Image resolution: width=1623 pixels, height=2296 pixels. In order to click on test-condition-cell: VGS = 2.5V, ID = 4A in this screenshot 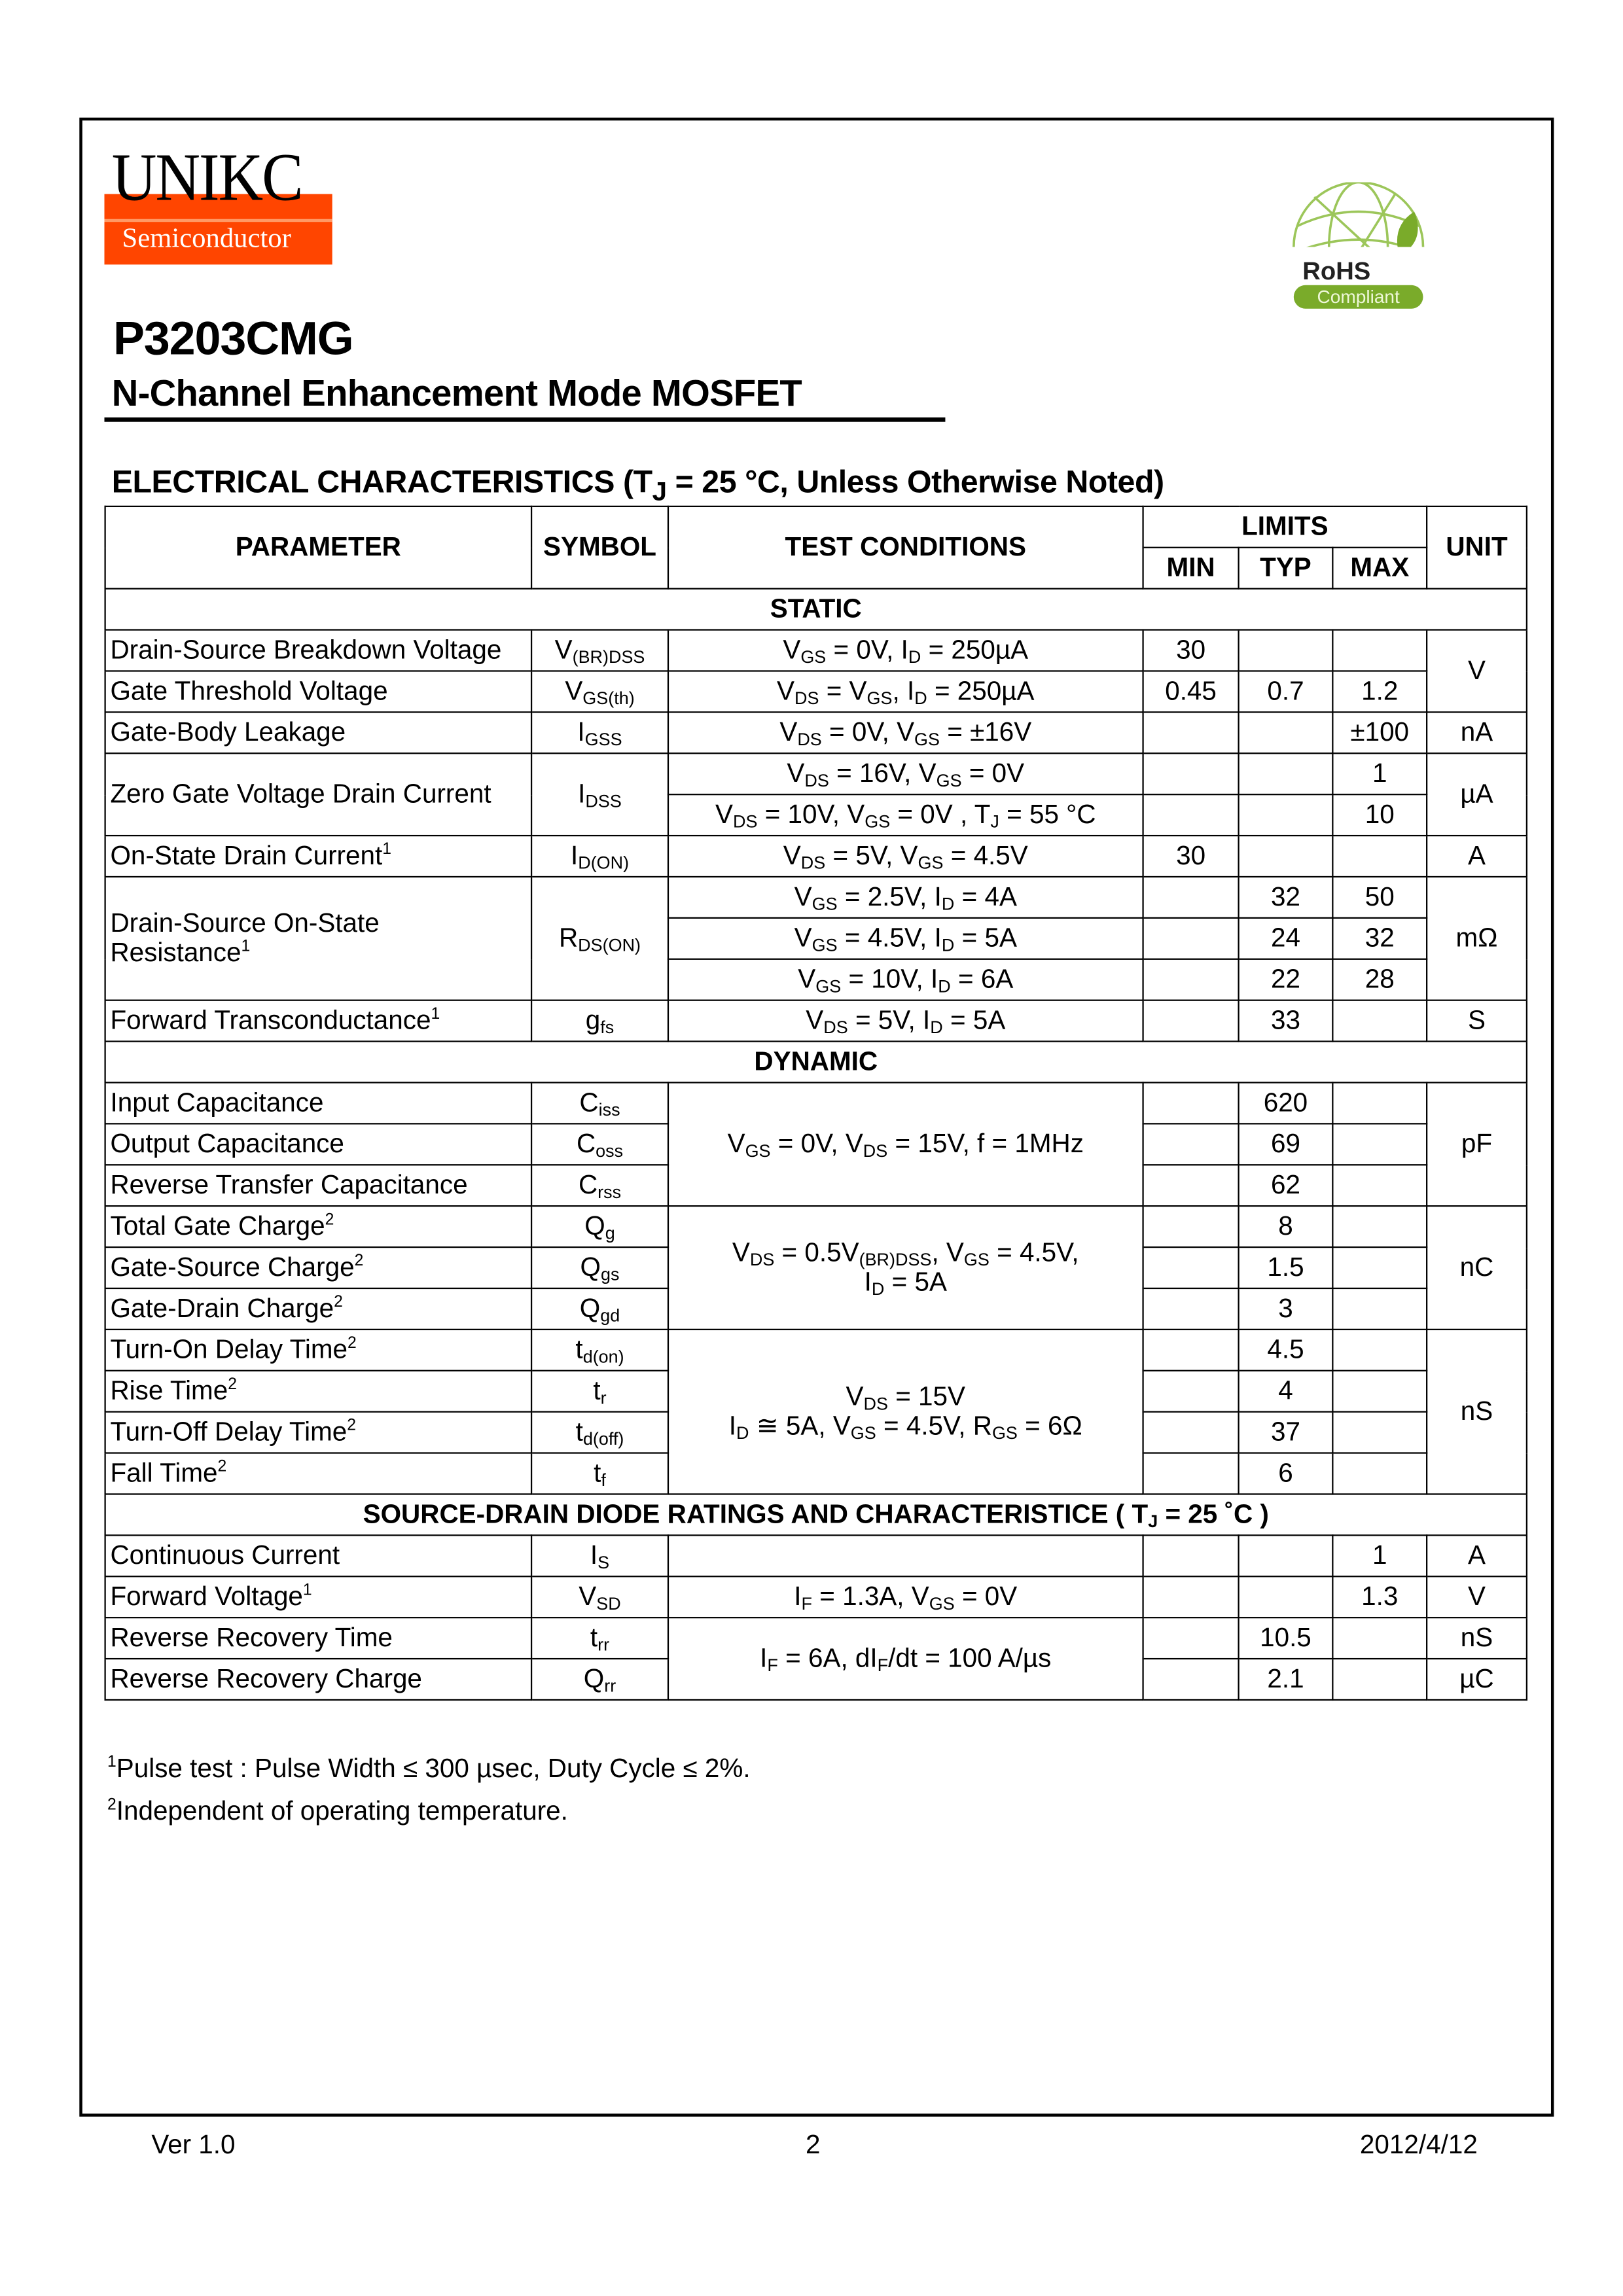, I will do `click(905, 897)`.